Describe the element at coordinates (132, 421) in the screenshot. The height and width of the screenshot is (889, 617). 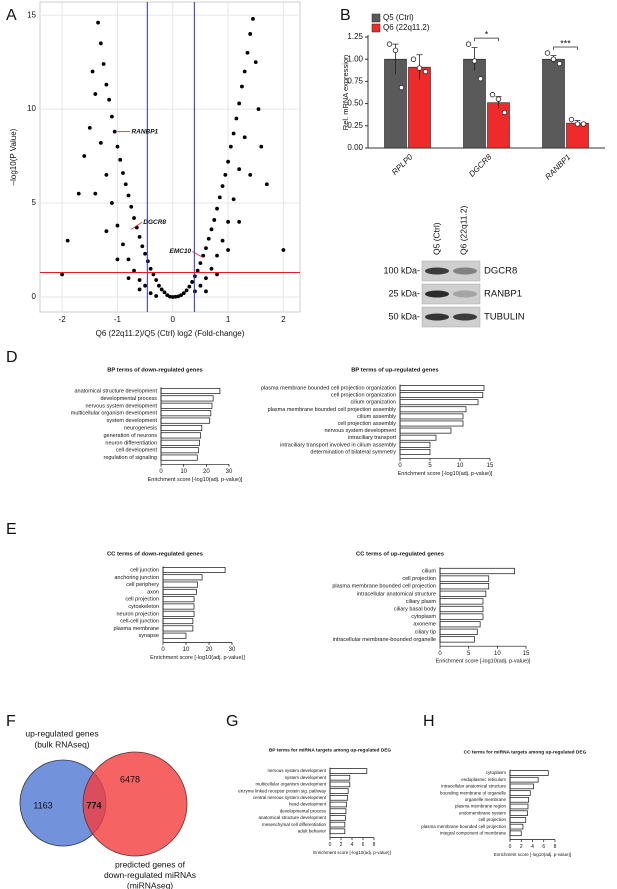
I see `category-label: system development` at that location.